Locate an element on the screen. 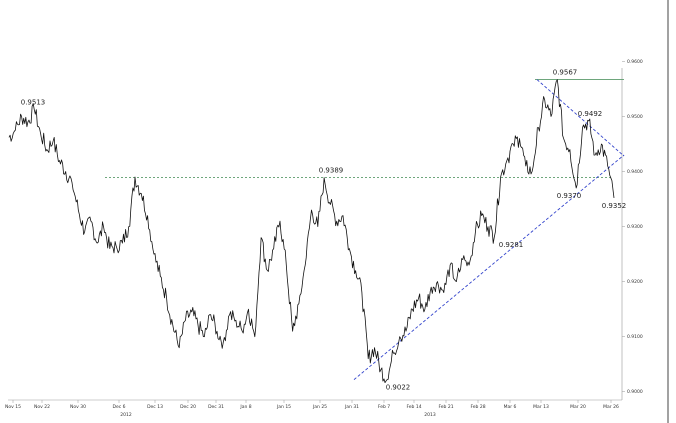 Image resolution: width=676 pixels, height=423 pixels. x-tick-label: Dec 6 is located at coordinates (118, 407).